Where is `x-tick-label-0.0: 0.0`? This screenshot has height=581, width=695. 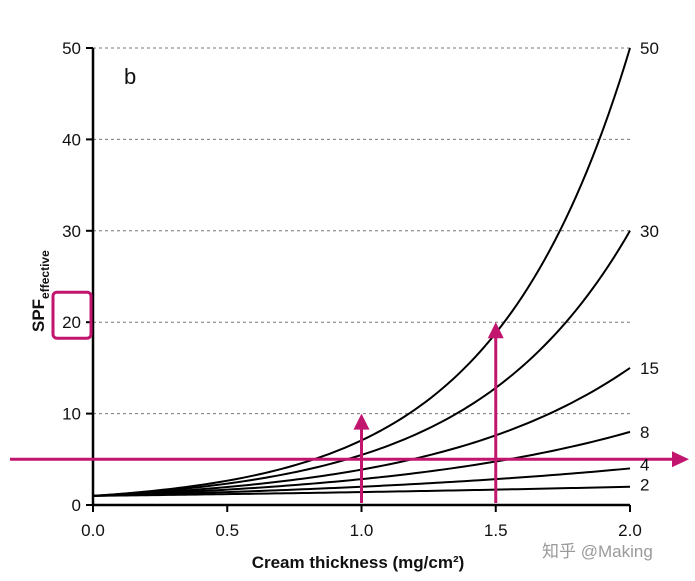 x-tick-label-0.0: 0.0 is located at coordinates (93, 530).